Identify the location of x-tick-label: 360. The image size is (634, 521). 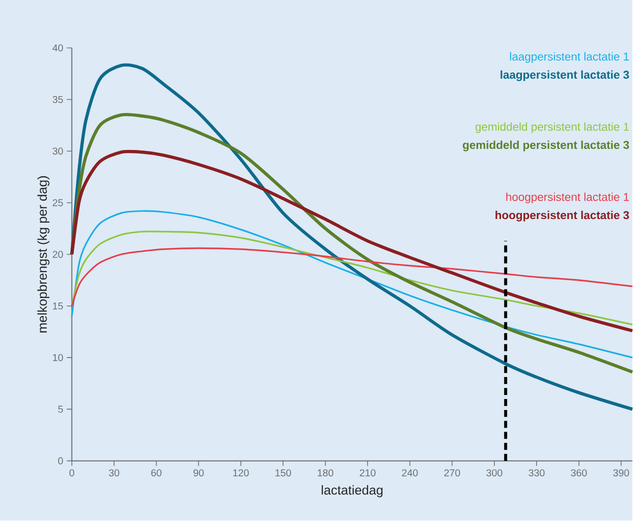
(578, 473).